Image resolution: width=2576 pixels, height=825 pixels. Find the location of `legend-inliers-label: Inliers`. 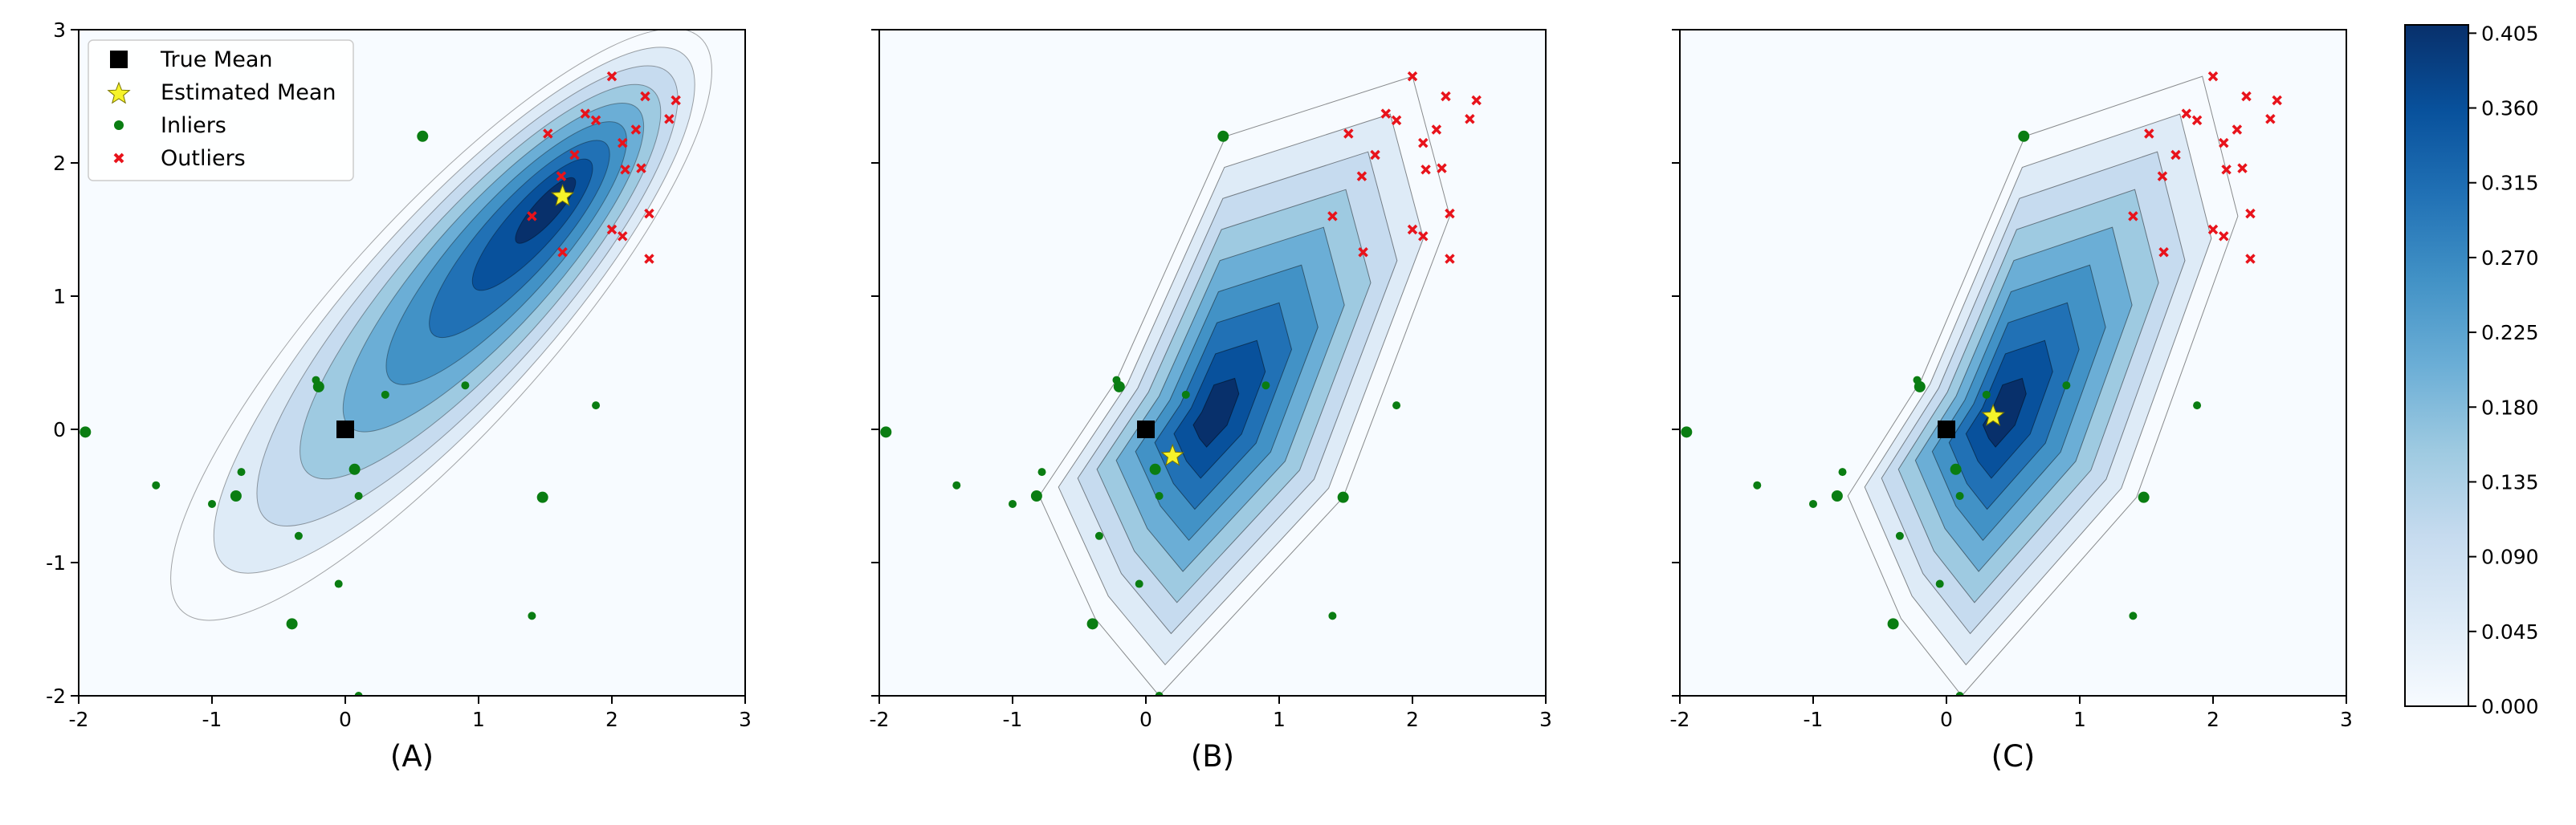

legend-inliers-label: Inliers is located at coordinates (193, 125).